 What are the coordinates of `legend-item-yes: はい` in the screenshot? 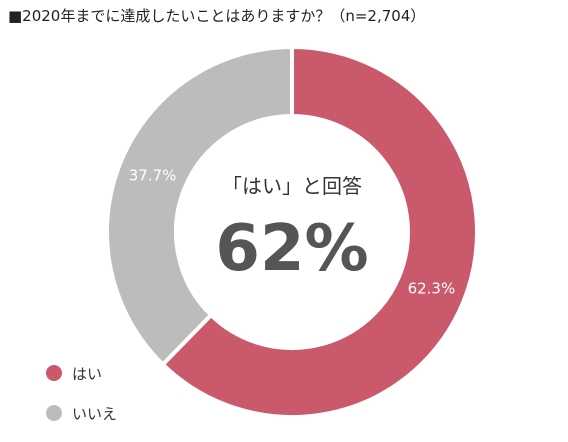 It's located at (81, 373).